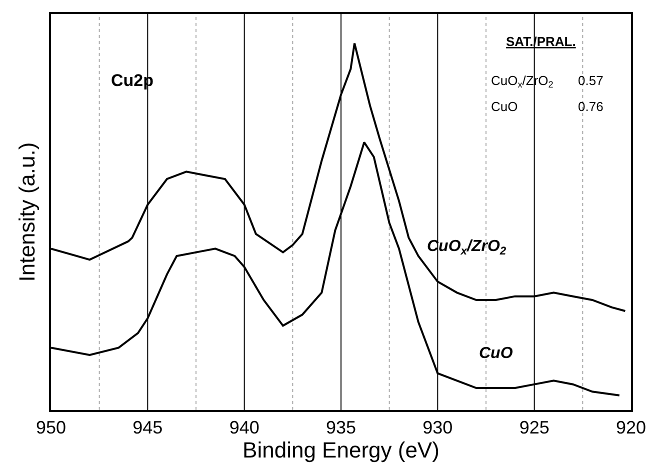  Describe the element at coordinates (591, 80) in the screenshot. I see `annotation: 0.57` at that location.